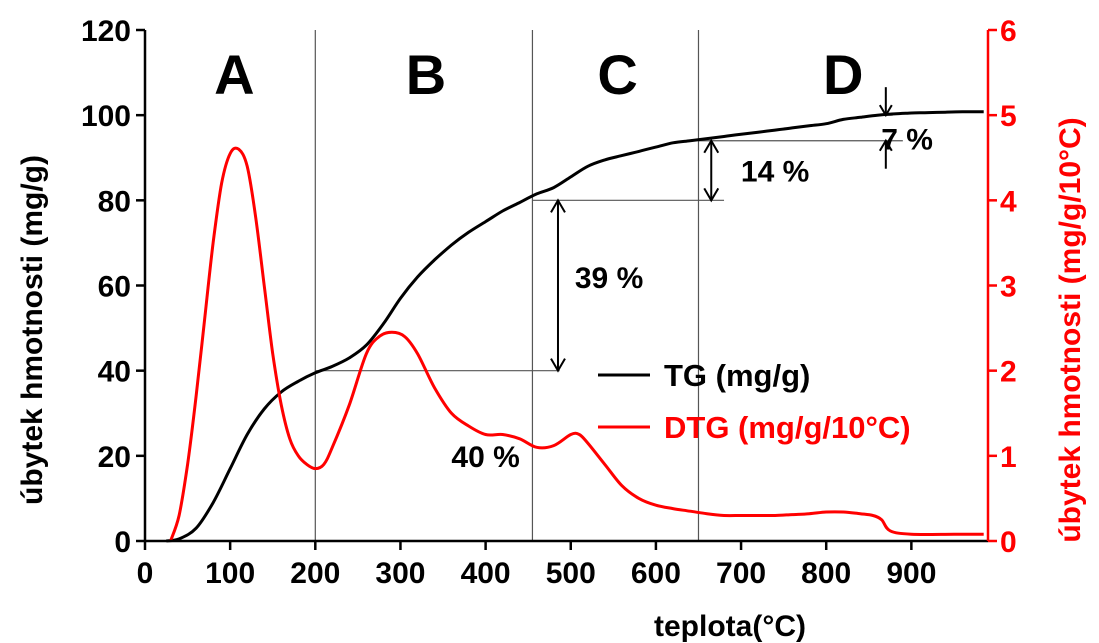 The image size is (1099, 643). I want to click on x-tick-label: 600, so click(656, 573).